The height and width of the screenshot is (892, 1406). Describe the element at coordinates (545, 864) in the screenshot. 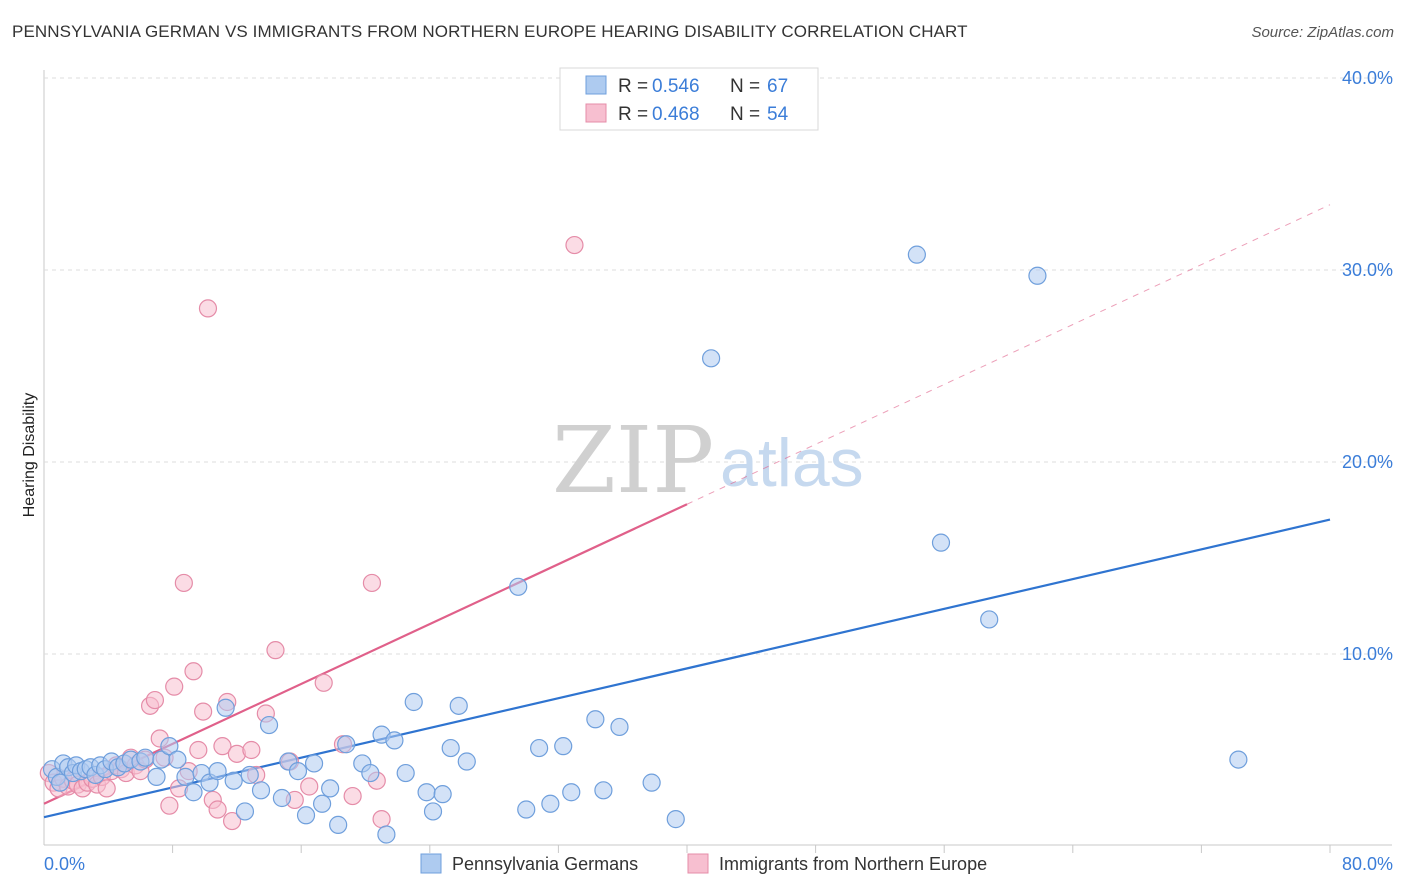

I see `legend-label-pennsylvania: Pennsylvania Germans` at that location.